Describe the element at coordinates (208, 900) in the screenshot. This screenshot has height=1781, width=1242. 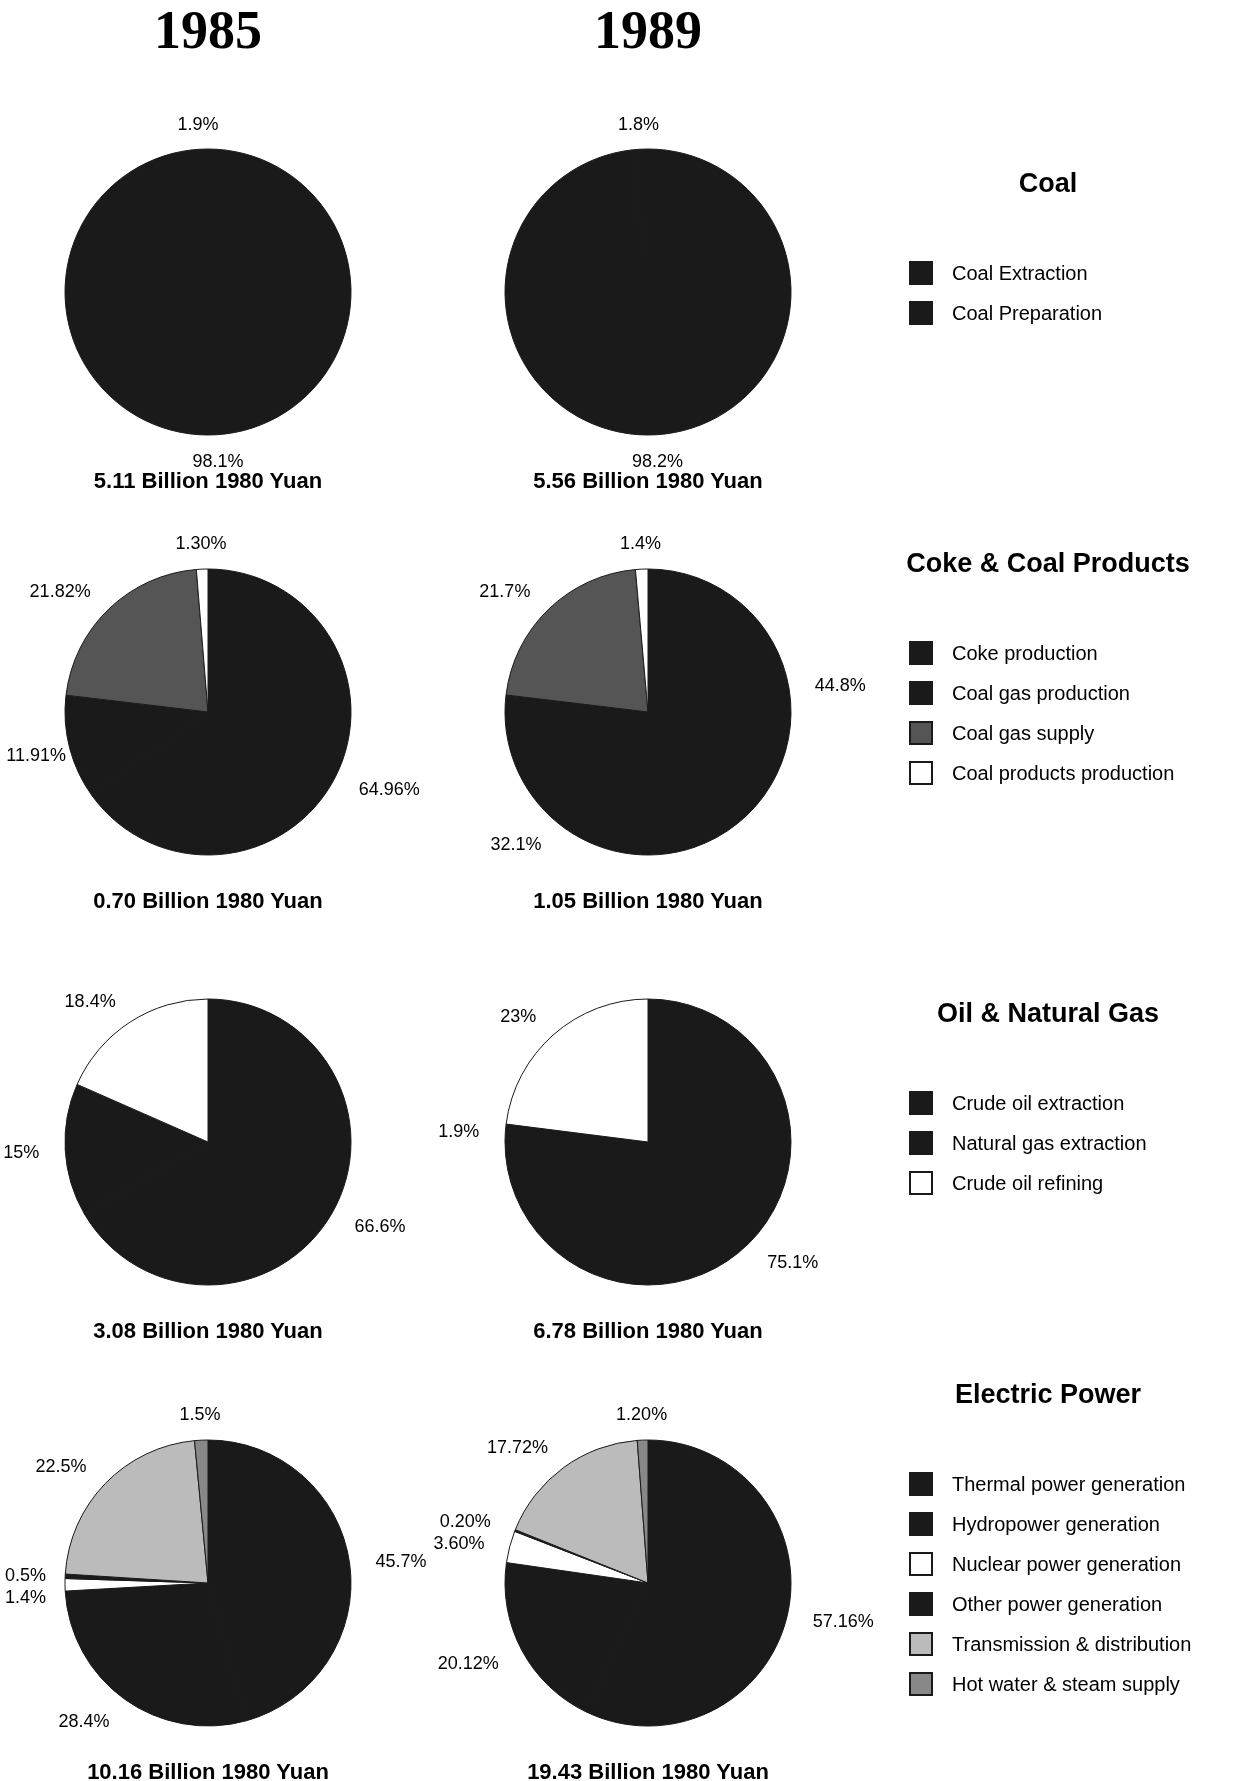
I see `text: 0.70 Billion 1980 Yuan` at that location.